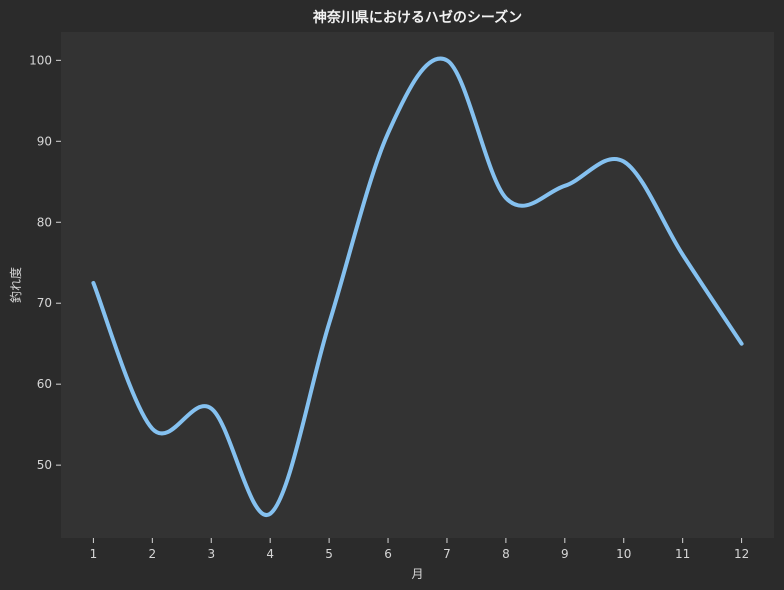 Image resolution: width=784 pixels, height=590 pixels. I want to click on x-tick-label: 11, so click(682, 554).